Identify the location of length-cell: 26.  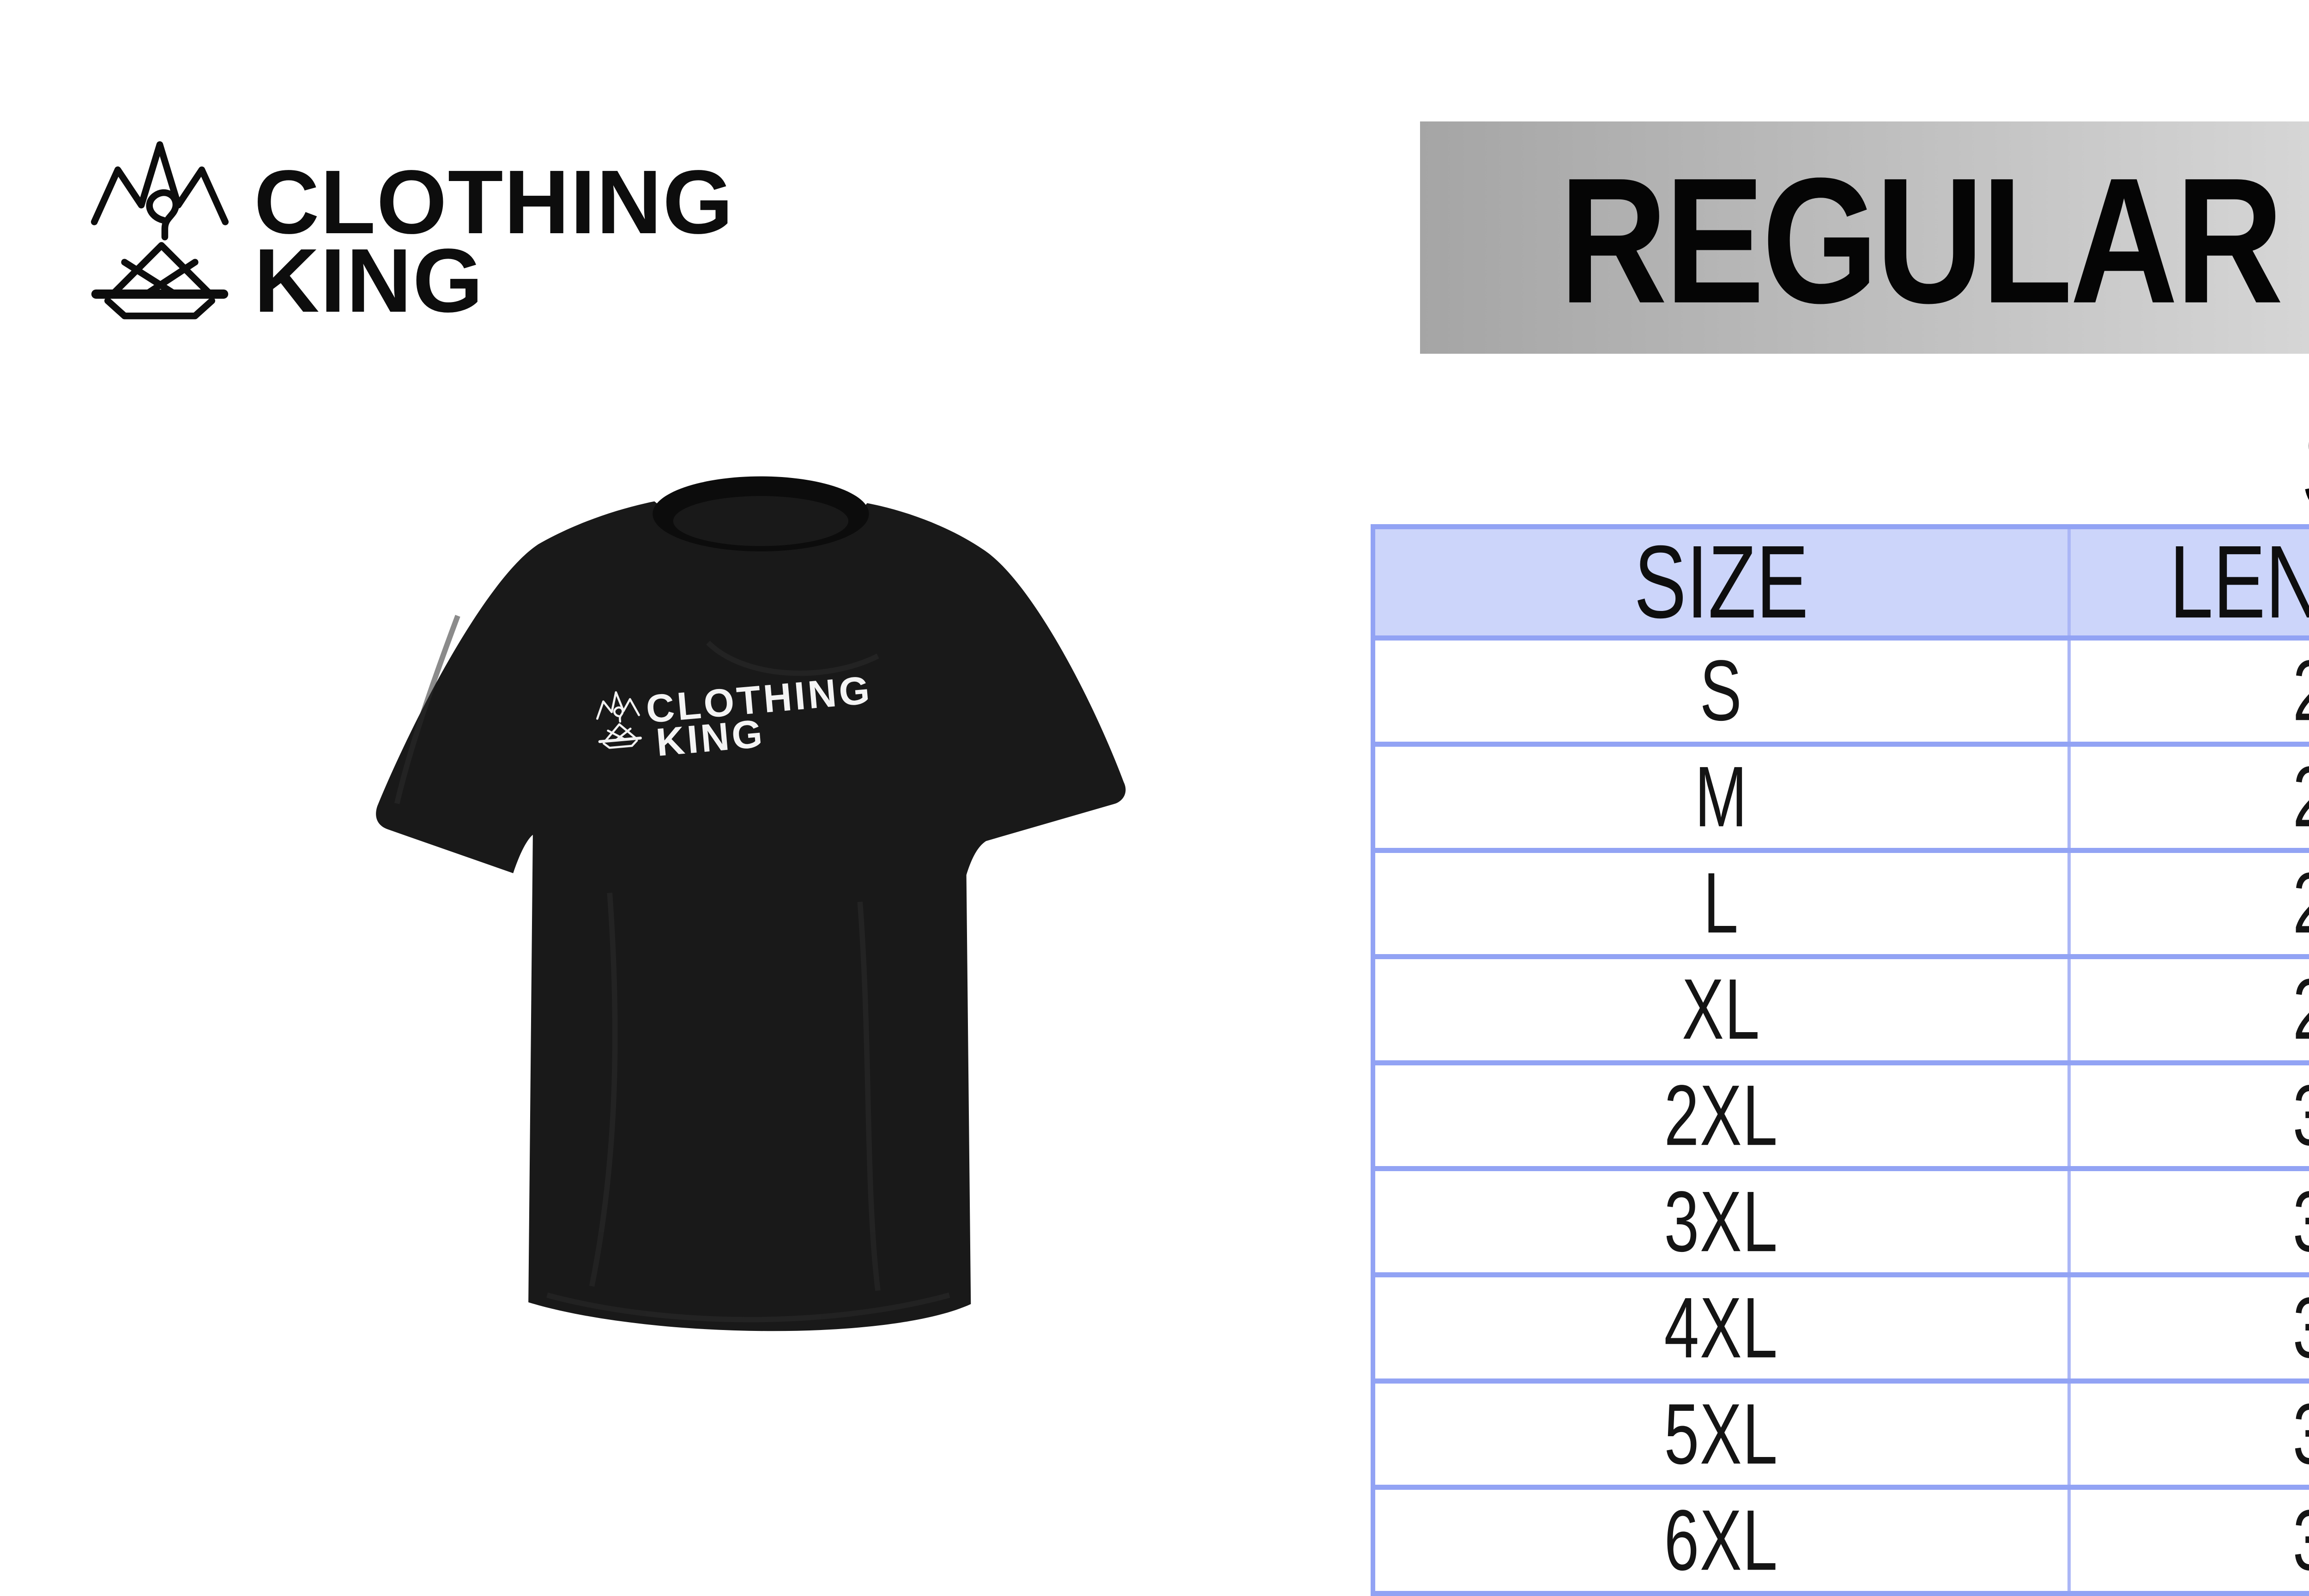
(2188, 691).